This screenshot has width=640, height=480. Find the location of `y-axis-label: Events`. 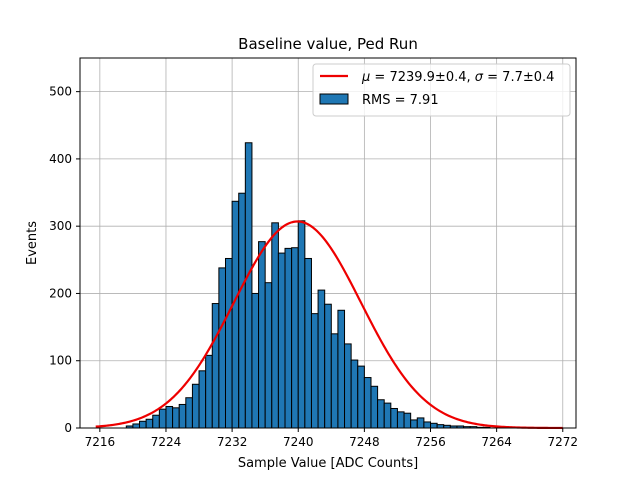

y-axis-label: Events is located at coordinates (32, 243).